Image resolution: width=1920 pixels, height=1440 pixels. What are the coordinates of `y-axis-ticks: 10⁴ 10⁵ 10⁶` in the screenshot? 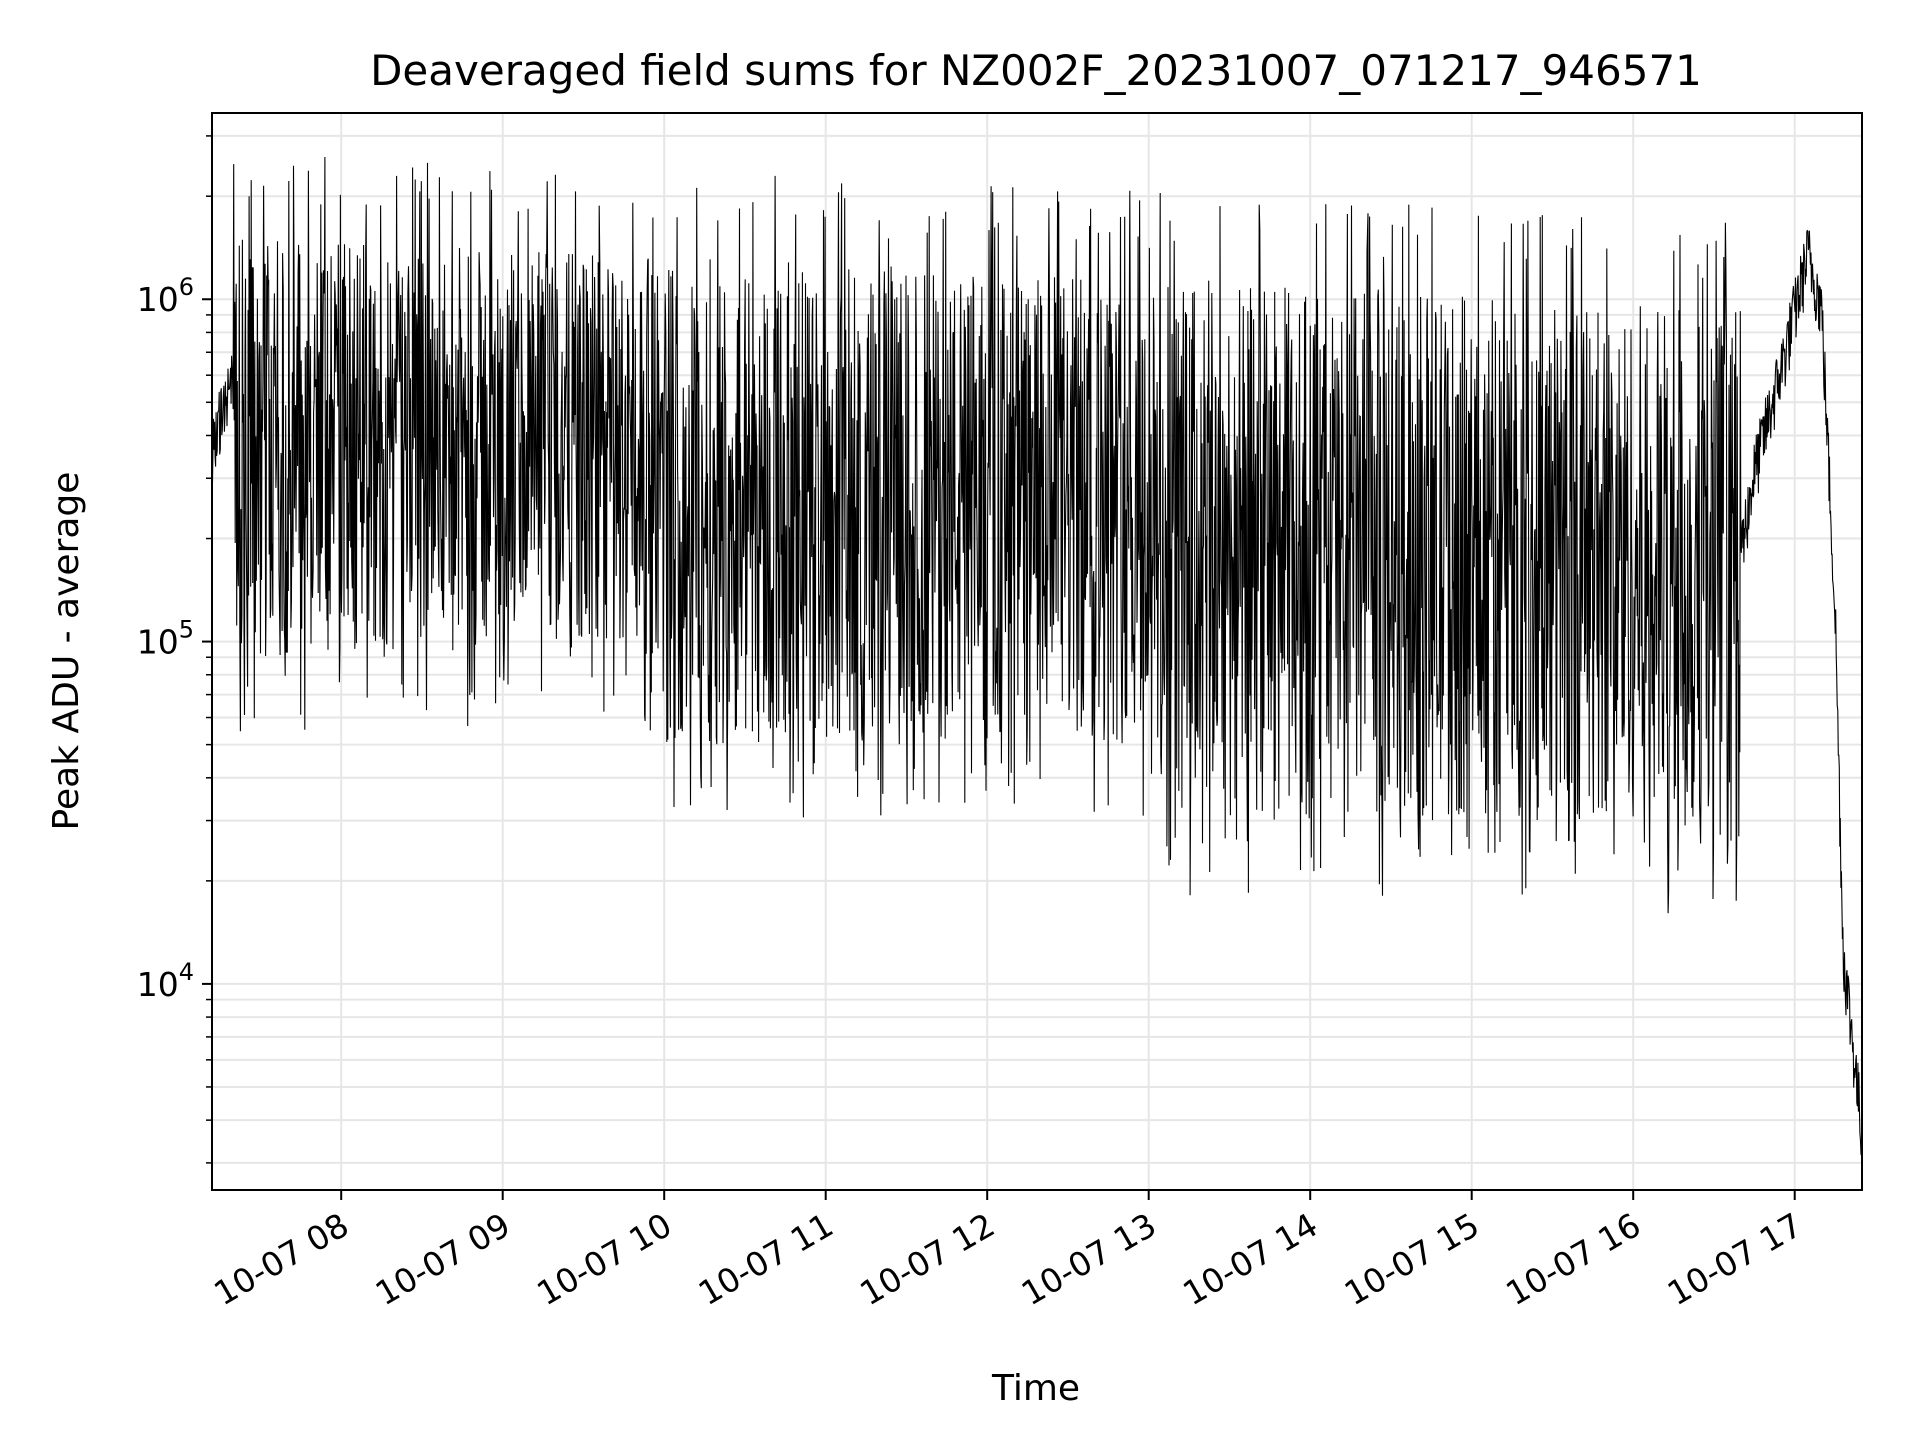 It's located at (174, 649).